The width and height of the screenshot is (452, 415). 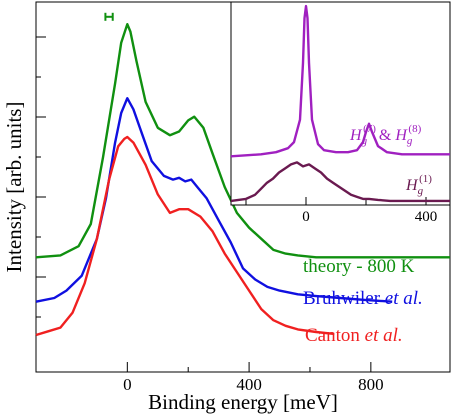 I want to click on hg1-h: H, so click(x=412, y=185).